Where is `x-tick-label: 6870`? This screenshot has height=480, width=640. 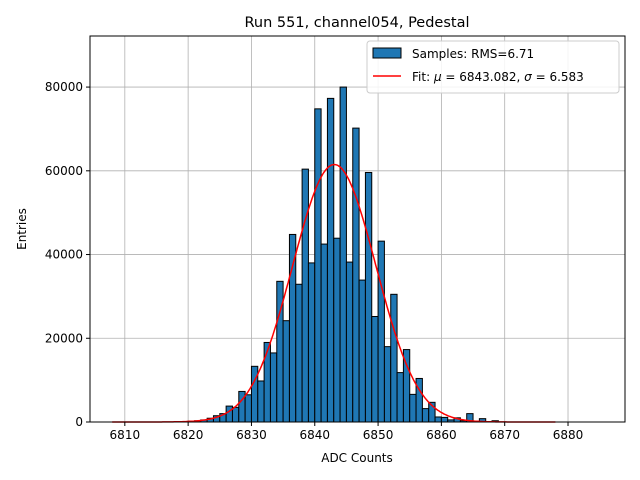 x-tick-label: 6870 is located at coordinates (504, 435).